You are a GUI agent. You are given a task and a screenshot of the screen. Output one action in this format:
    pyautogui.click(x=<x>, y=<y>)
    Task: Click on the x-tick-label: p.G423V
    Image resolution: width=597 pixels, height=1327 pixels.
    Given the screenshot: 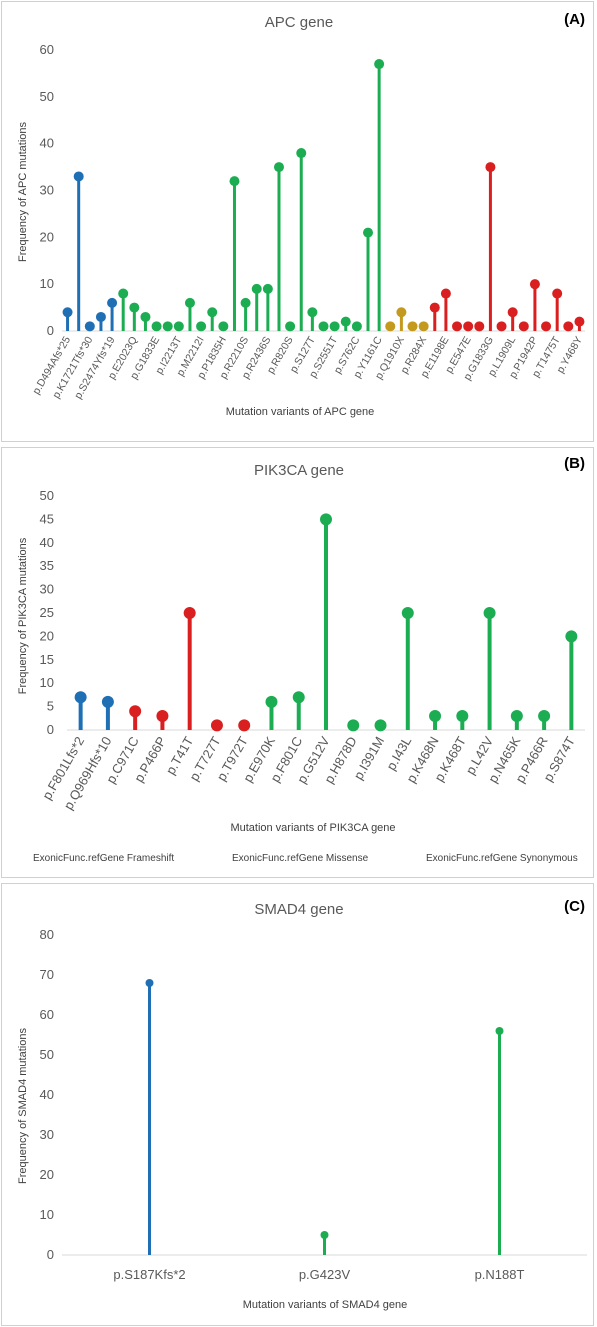 What is the action you would take?
    pyautogui.click(x=325, y=1274)
    